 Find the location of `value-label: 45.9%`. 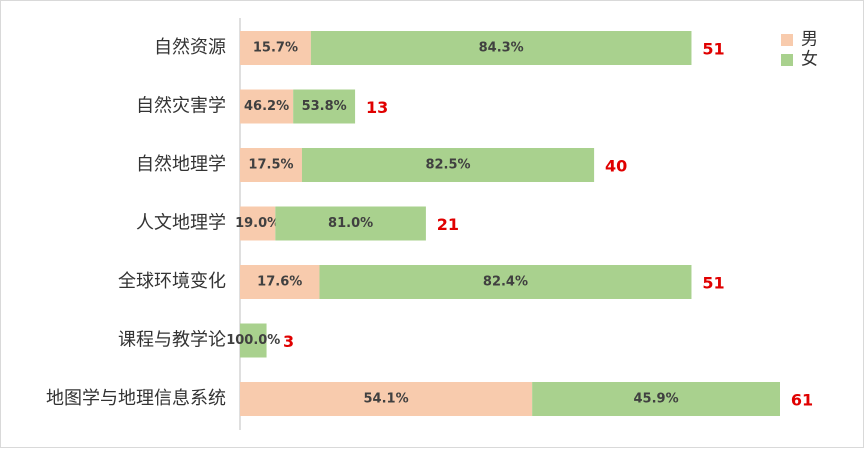

value-label: 45.9% is located at coordinates (656, 399).